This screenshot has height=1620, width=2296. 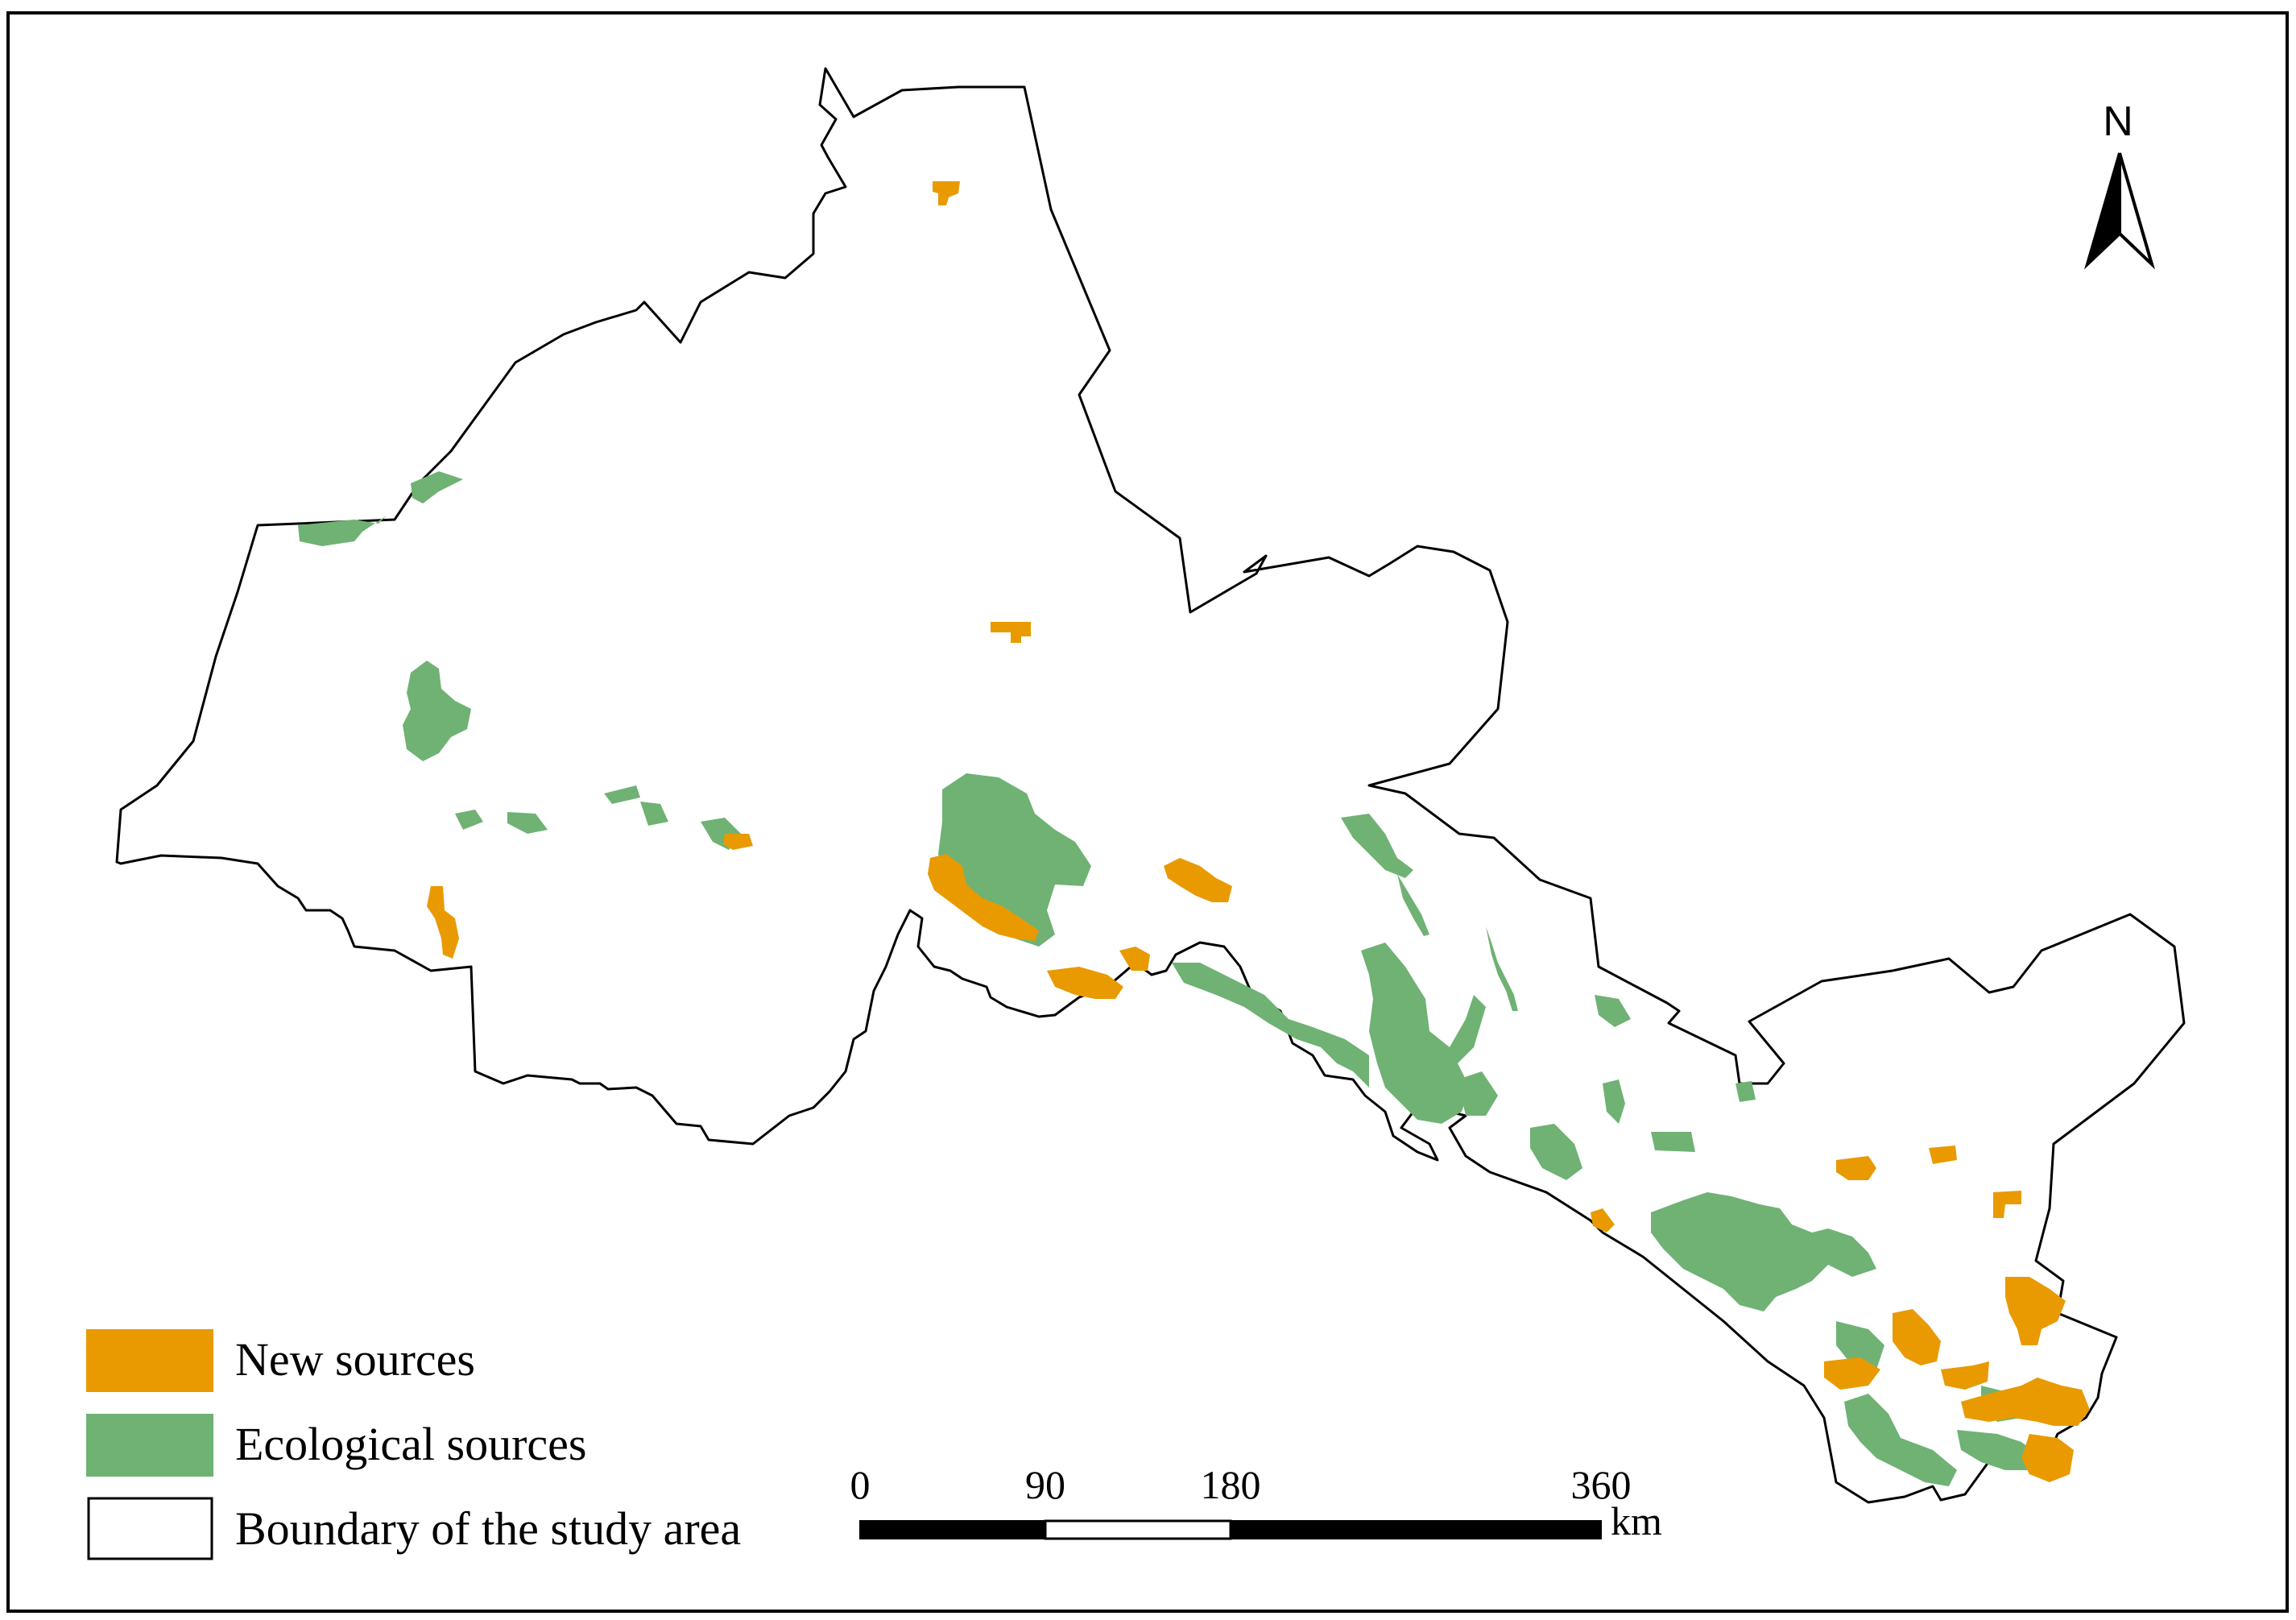 What do you see at coordinates (410, 1444) in the screenshot?
I see `legend-label-ecological-sources: Ecological sources` at bounding box center [410, 1444].